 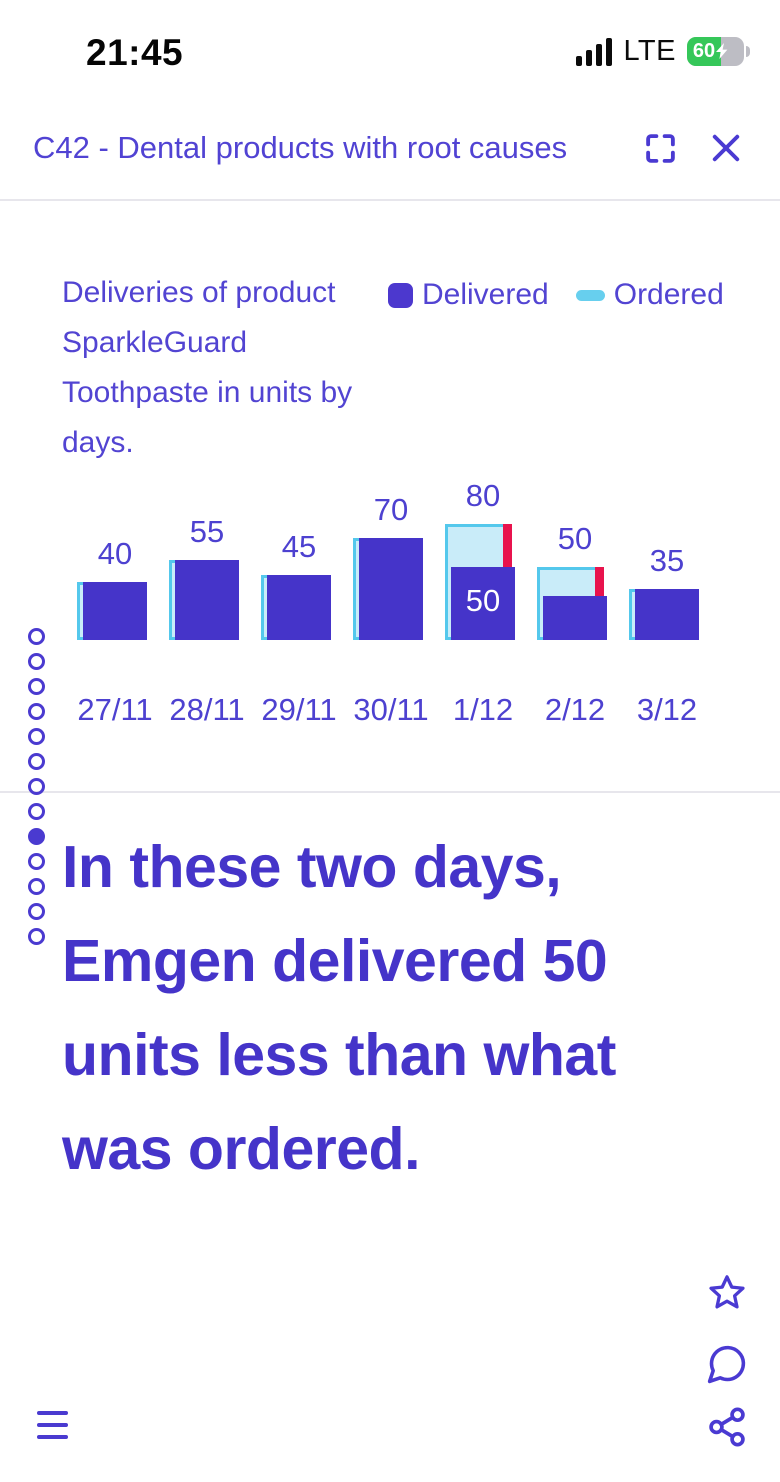 What do you see at coordinates (483, 495) in the screenshot?
I see `bar-value-label: 80` at bounding box center [483, 495].